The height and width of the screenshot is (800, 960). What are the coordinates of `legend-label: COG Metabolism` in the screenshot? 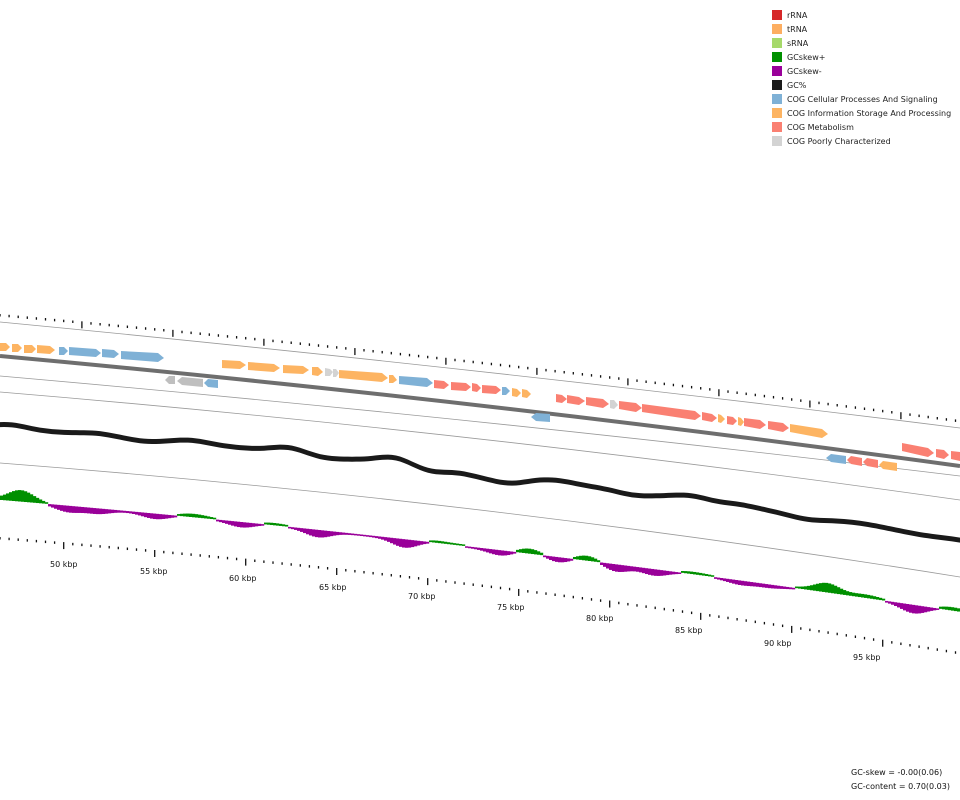 It's located at (820, 127).